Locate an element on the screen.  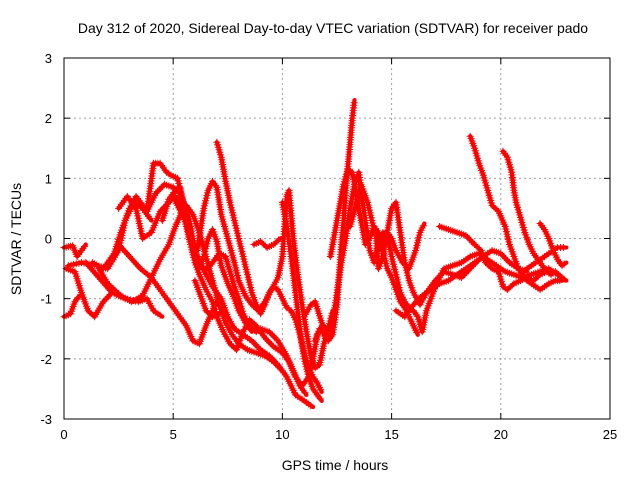
x-tick-label: 25 is located at coordinates (610, 434).